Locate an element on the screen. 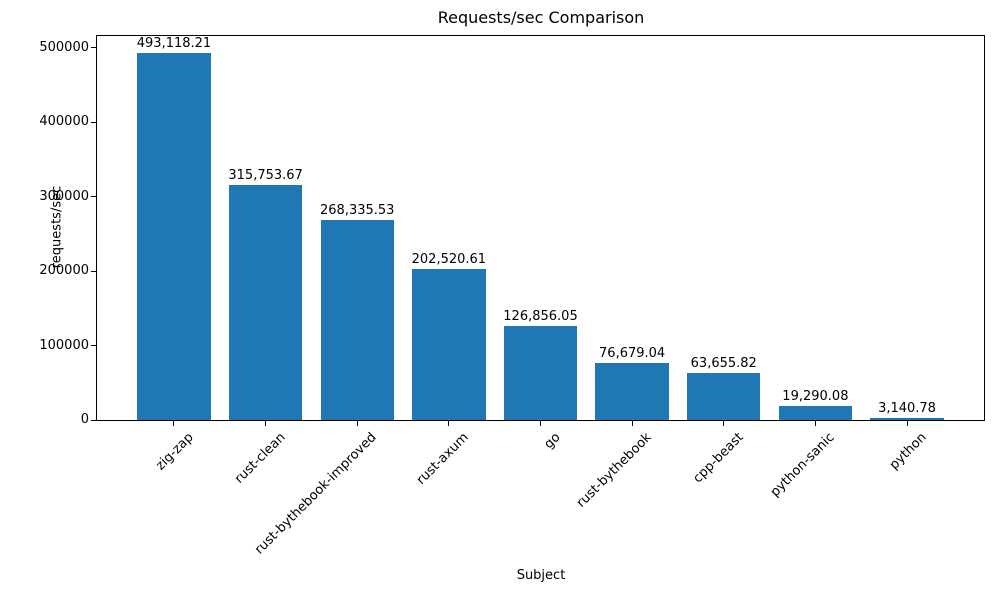 The height and width of the screenshot is (600, 1000). chart-title: Requests/sec Comparison is located at coordinates (541, 17).